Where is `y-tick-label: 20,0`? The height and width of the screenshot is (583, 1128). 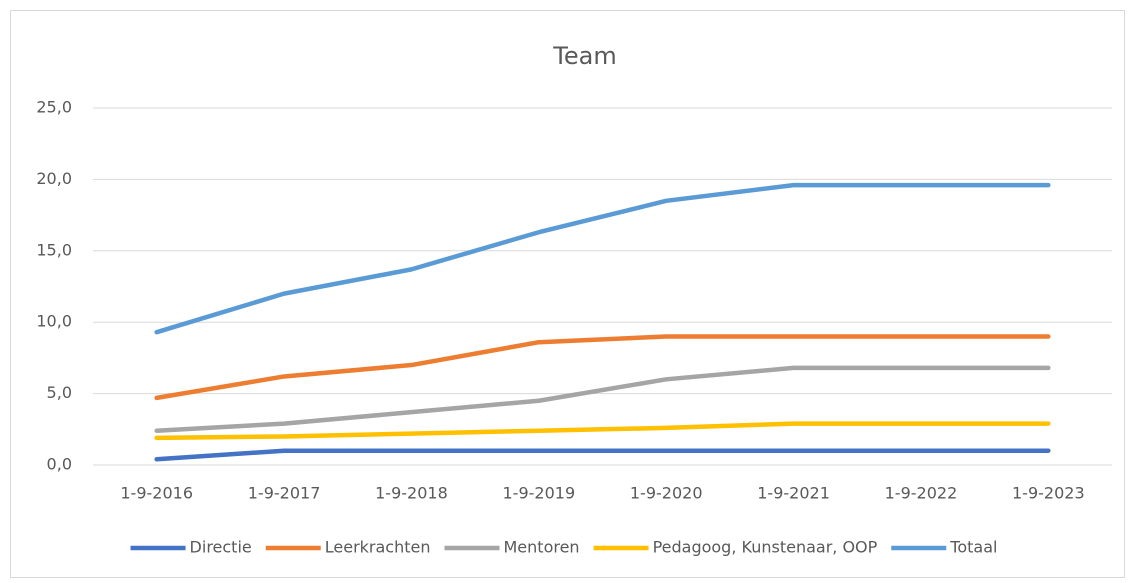 y-tick-label: 20,0 is located at coordinates (54, 178).